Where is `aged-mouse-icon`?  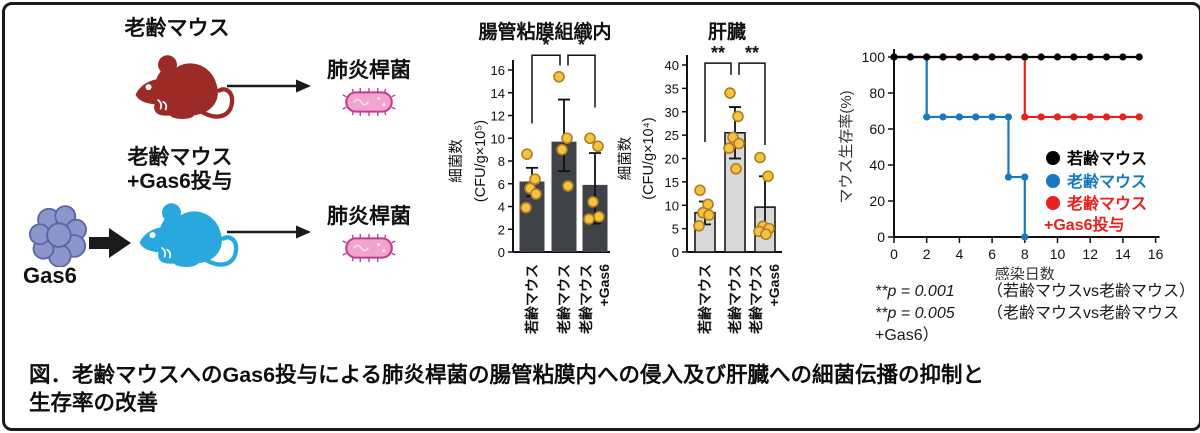
aged-mouse-icon is located at coordinates (185, 87).